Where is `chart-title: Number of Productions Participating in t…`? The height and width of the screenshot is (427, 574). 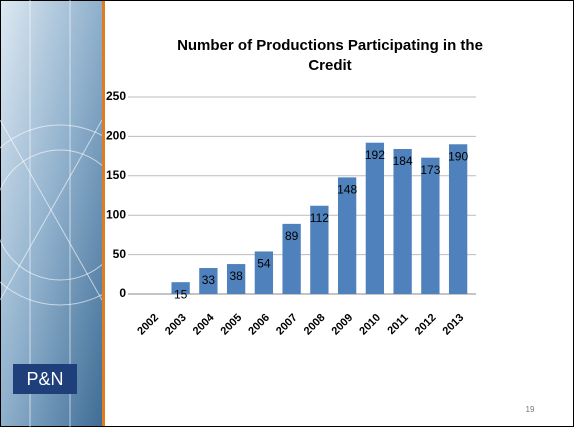 chart-title: Number of Productions Participating in t… is located at coordinates (330, 55).